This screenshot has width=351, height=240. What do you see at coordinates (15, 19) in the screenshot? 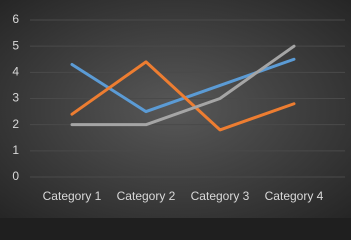
I see `y-tick-label: 6` at bounding box center [15, 19].